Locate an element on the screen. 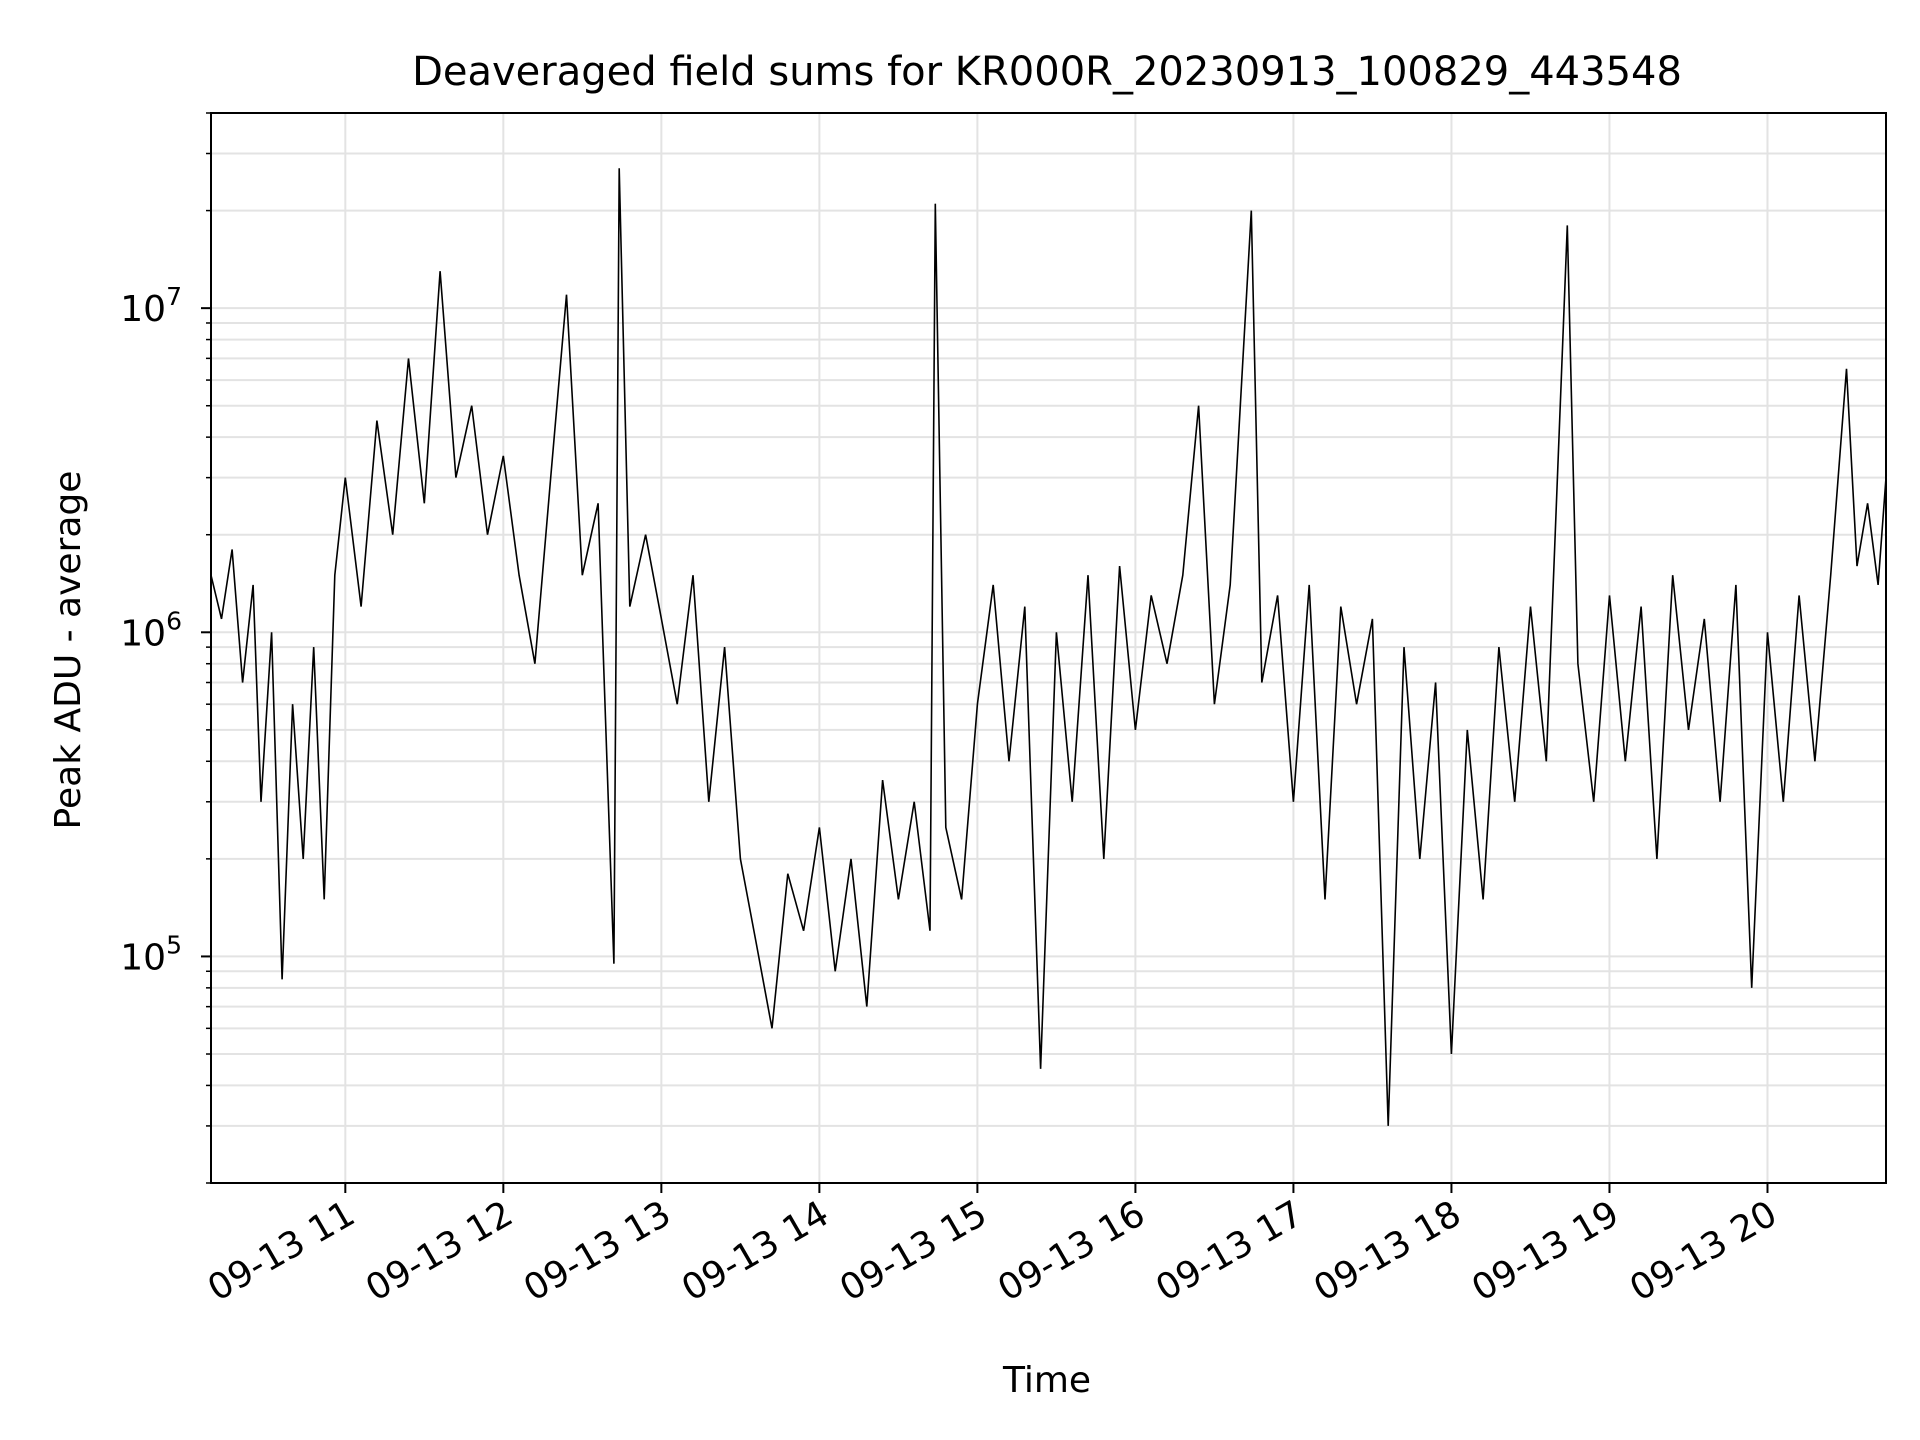 This screenshot has width=1920, height=1440. y-axis-label: Peak ADU - average is located at coordinates (68, 650).